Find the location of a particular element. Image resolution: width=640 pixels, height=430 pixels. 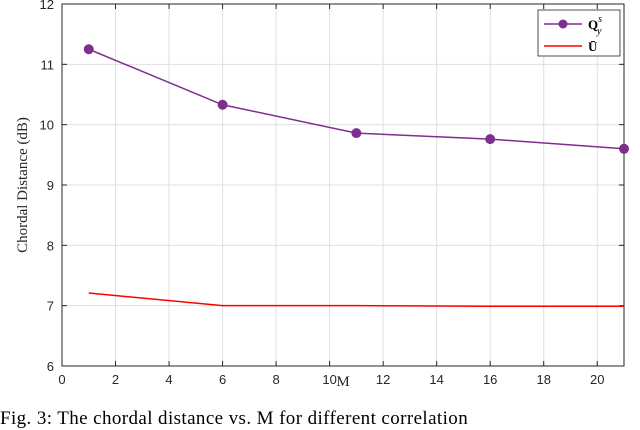

y-tick-label: 7 is located at coordinates (50, 306).